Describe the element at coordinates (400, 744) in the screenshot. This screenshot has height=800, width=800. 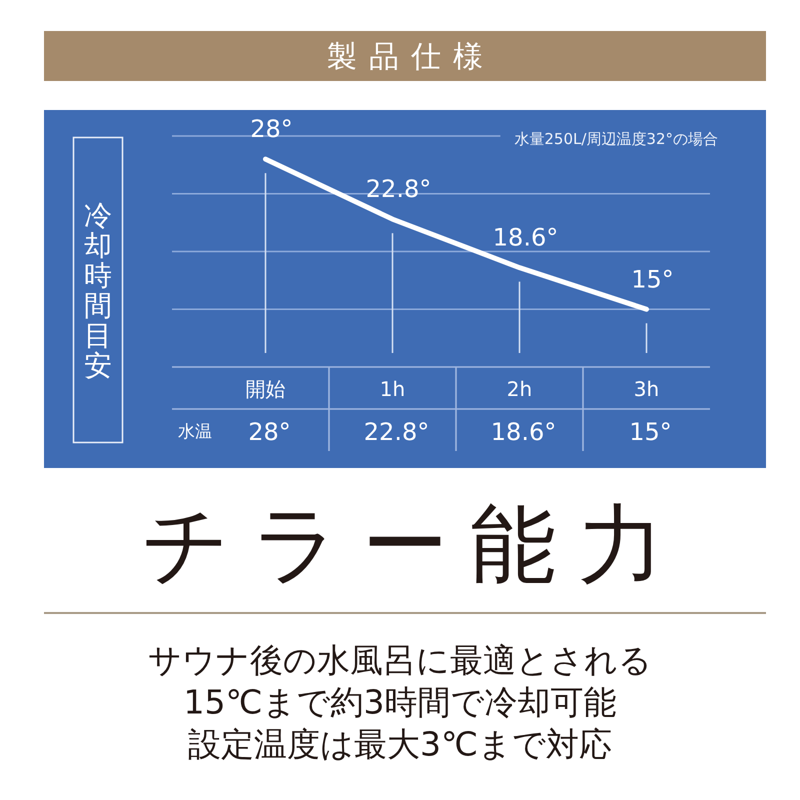
I see `annotation: 設定温度は最大3℃まで対応` at that location.